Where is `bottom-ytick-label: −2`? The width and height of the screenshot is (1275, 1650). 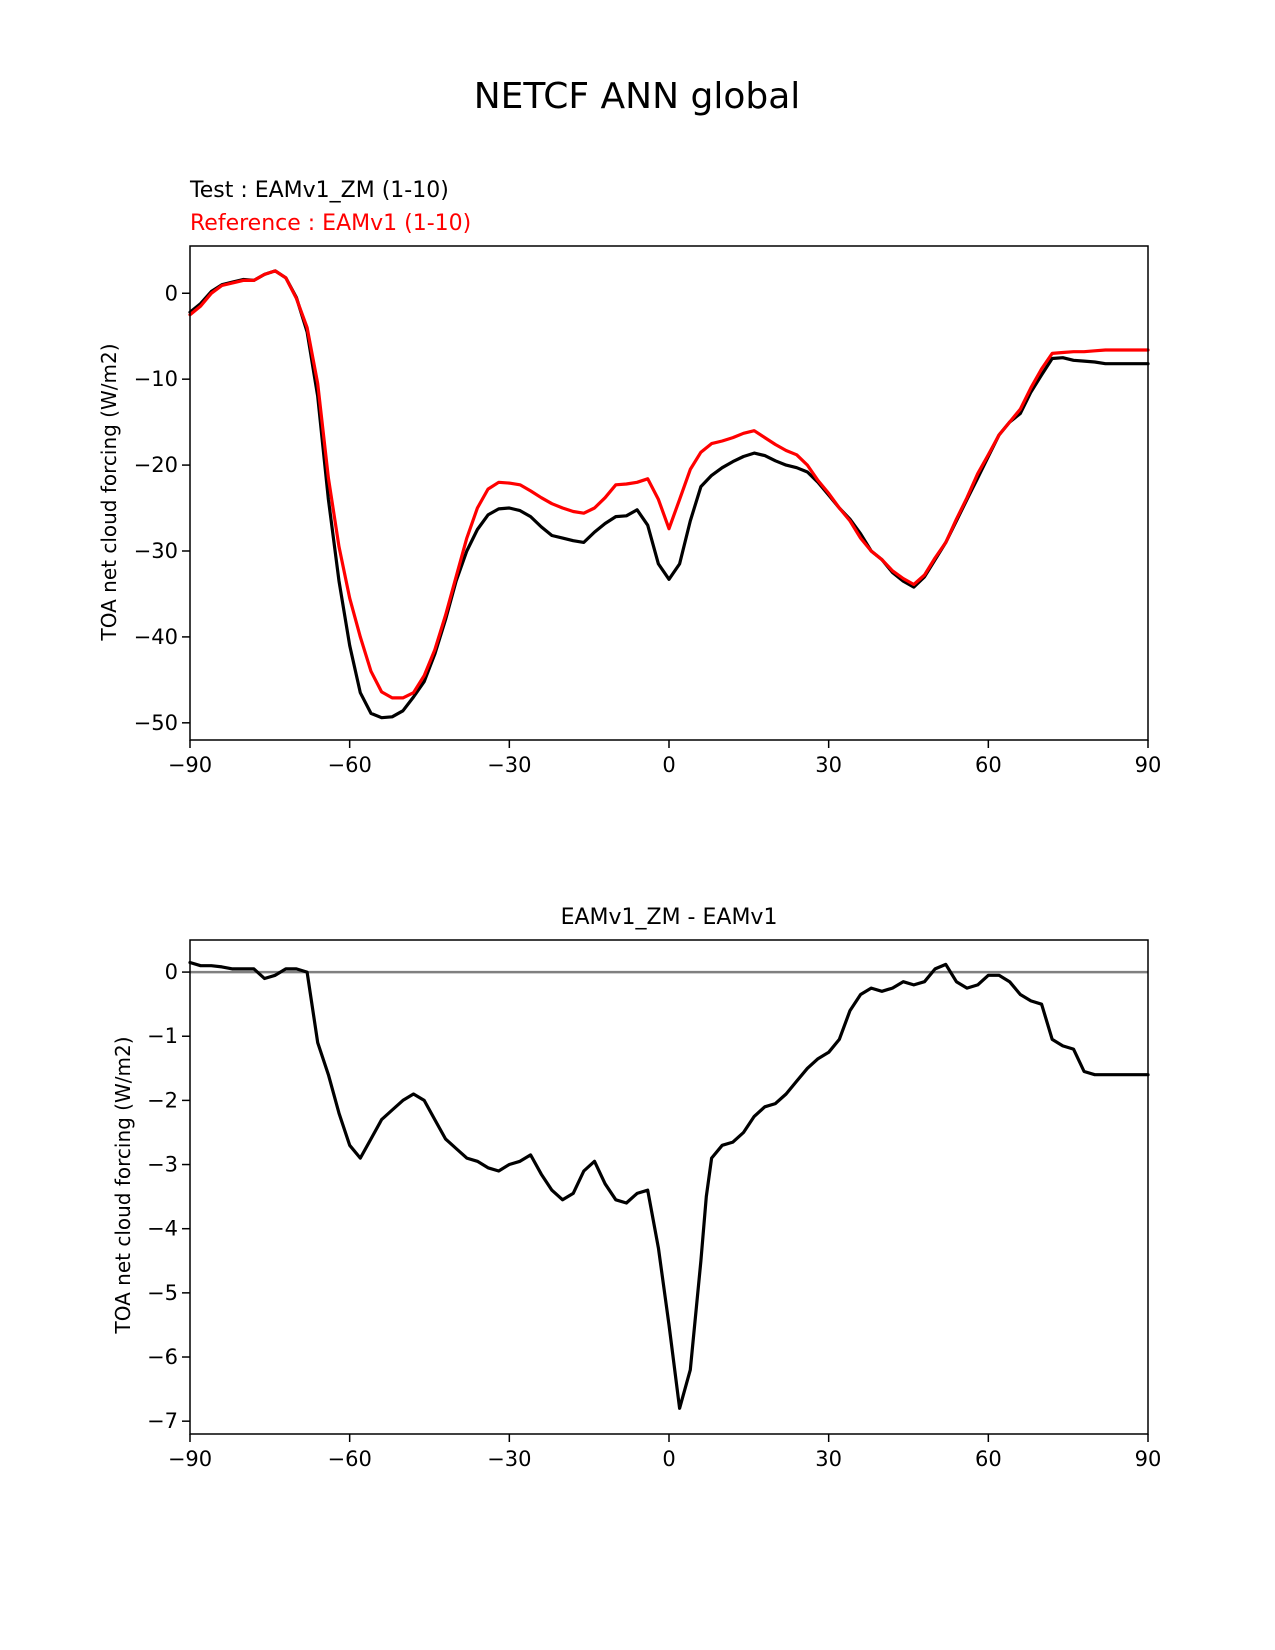 bottom-ytick-label: −2 is located at coordinates (162, 1100).